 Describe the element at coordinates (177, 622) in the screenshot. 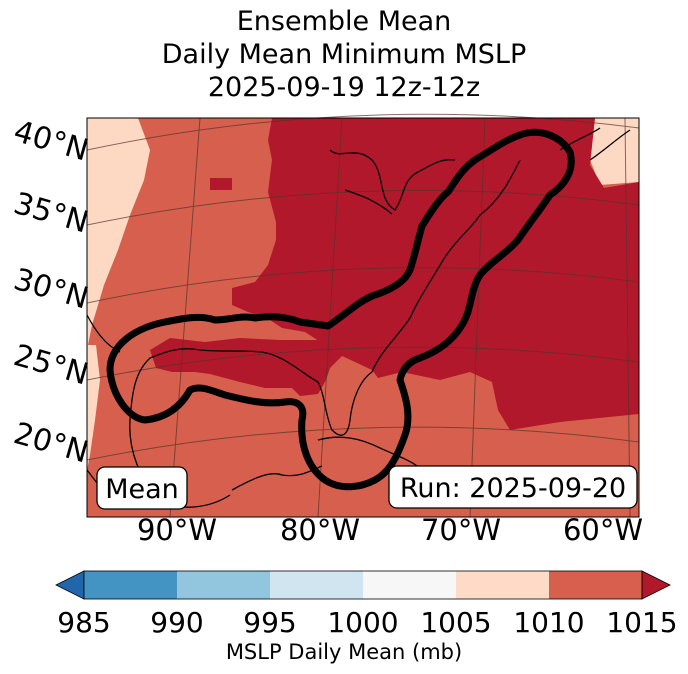

I see `colorbar-tick-990: 990` at that location.